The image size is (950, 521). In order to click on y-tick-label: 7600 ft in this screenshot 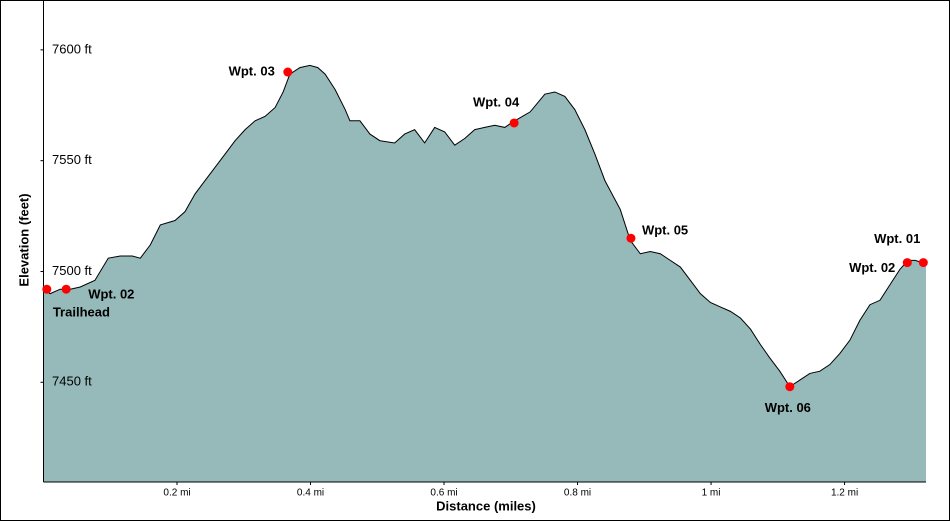, I will do `click(72, 48)`.